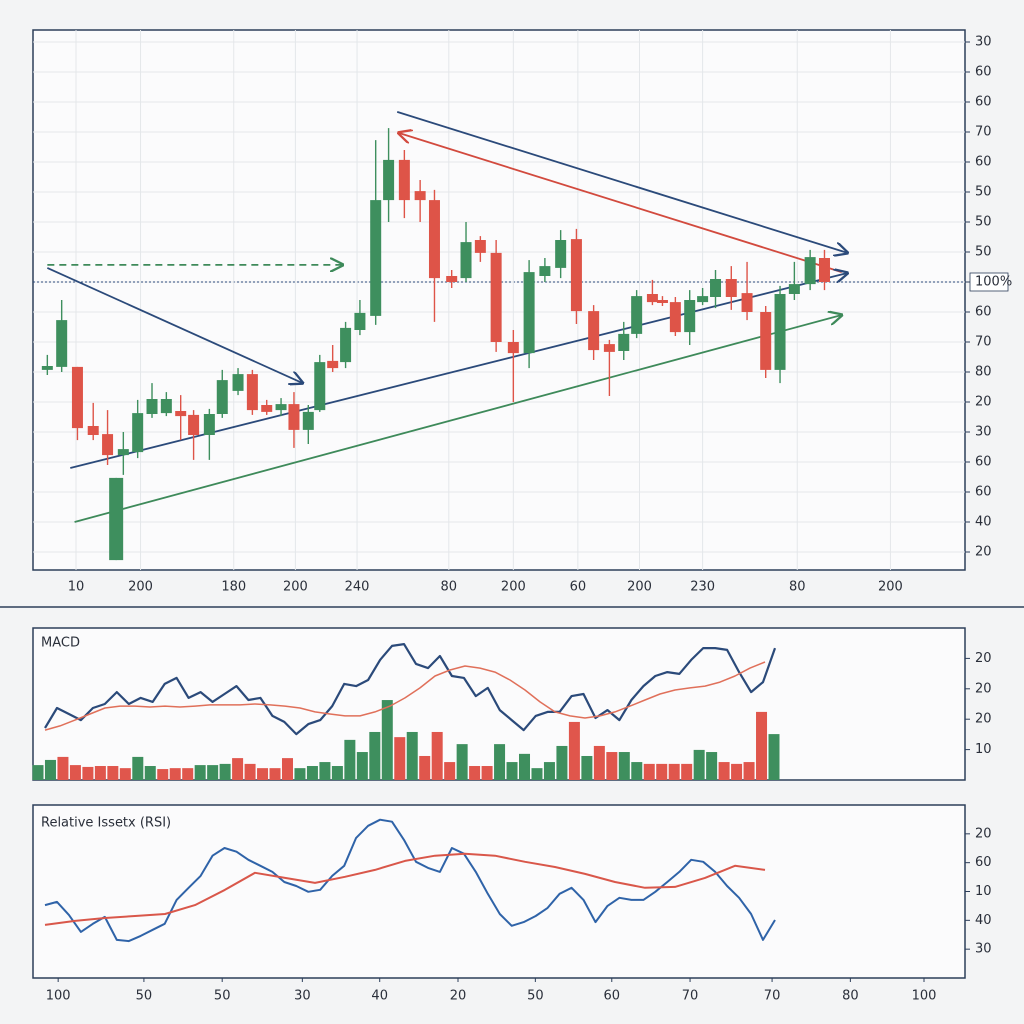 This screenshot has height=1024, width=1024. I want to click on x-tick-label: 40, so click(379, 996).